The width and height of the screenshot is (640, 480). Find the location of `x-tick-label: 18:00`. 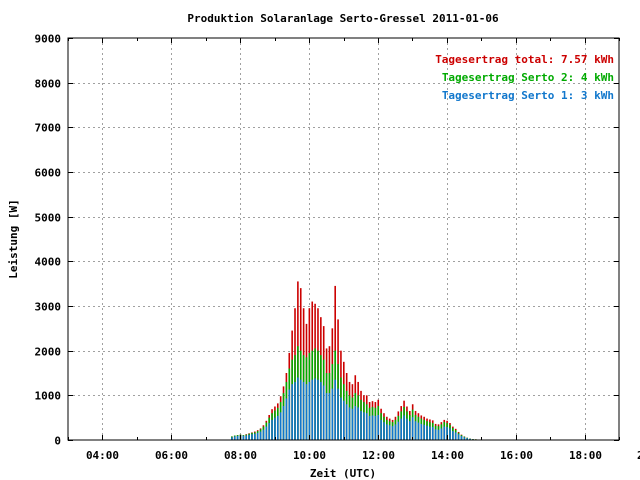

x-tick-label: 18:00 is located at coordinates (585, 455).